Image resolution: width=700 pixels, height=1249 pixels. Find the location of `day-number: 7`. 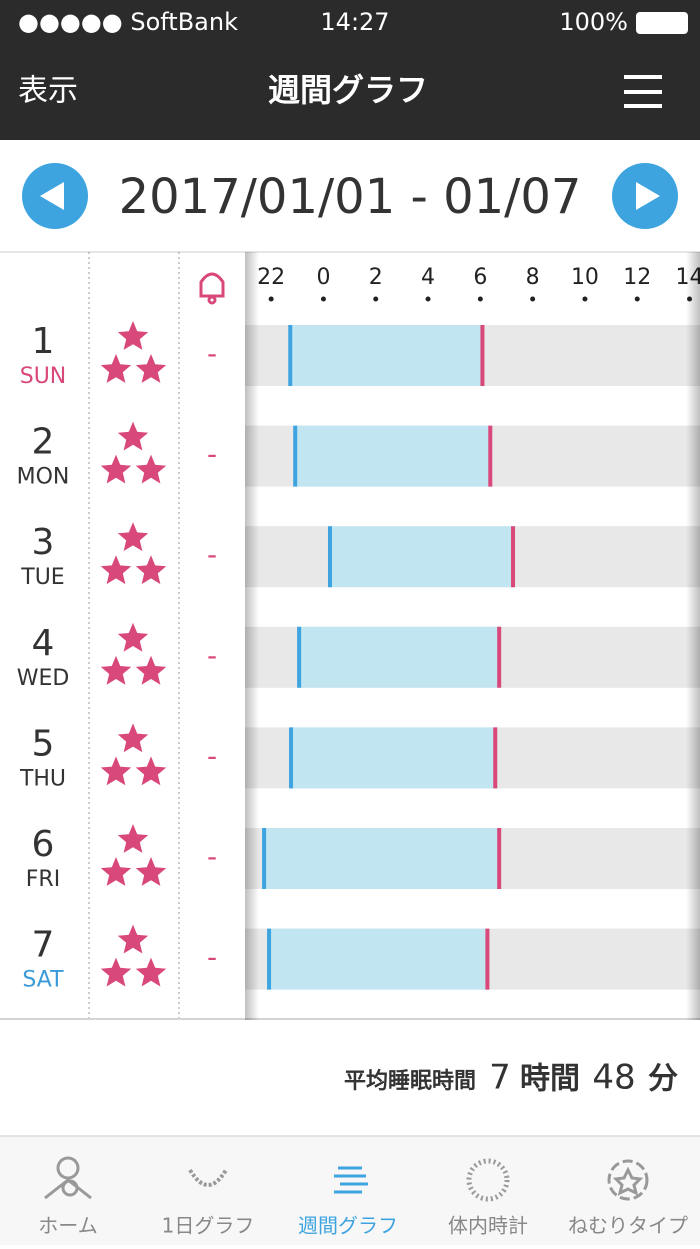

day-number: 7 is located at coordinates (43, 945).